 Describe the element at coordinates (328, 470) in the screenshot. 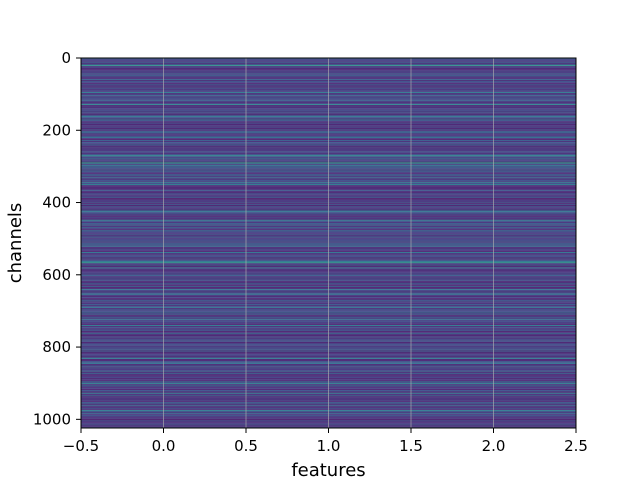

I see `x-axis-label: features` at that location.